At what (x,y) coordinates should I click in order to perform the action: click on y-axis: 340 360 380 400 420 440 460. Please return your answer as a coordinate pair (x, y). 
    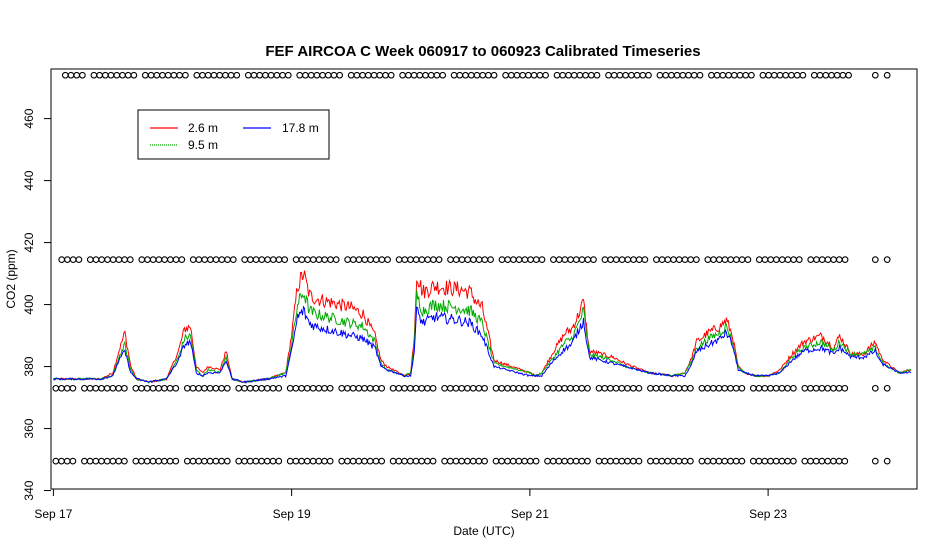
    Looking at the image, I should click on (36, 304).